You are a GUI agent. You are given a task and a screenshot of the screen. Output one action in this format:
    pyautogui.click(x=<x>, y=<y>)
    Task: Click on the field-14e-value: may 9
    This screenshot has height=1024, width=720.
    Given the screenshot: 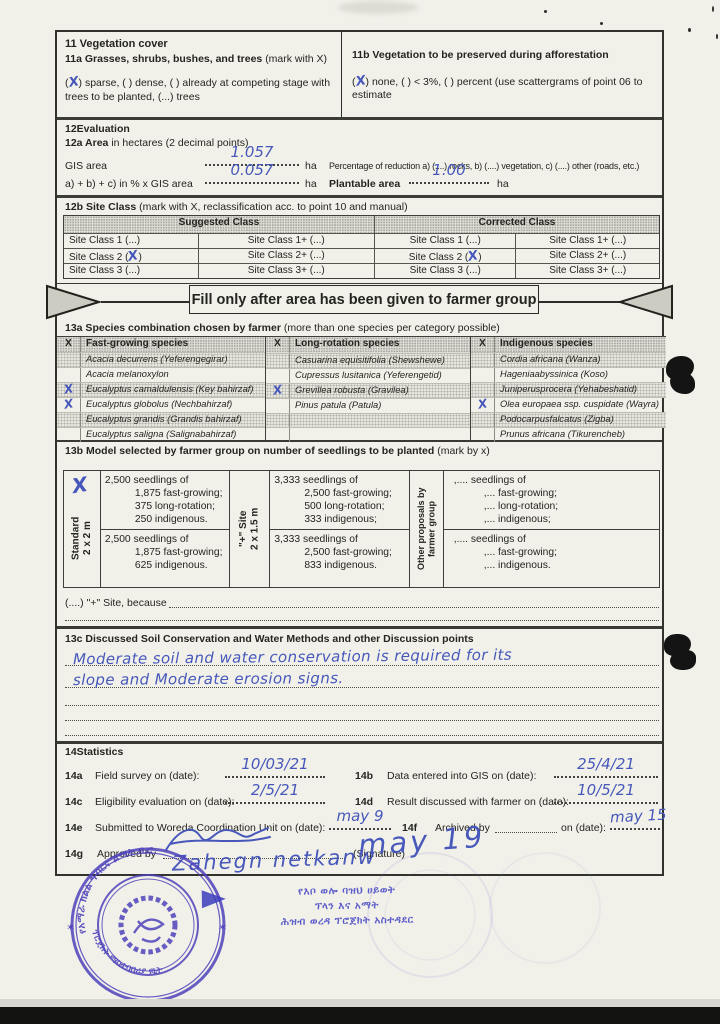 What is the action you would take?
    pyautogui.click(x=360, y=816)
    